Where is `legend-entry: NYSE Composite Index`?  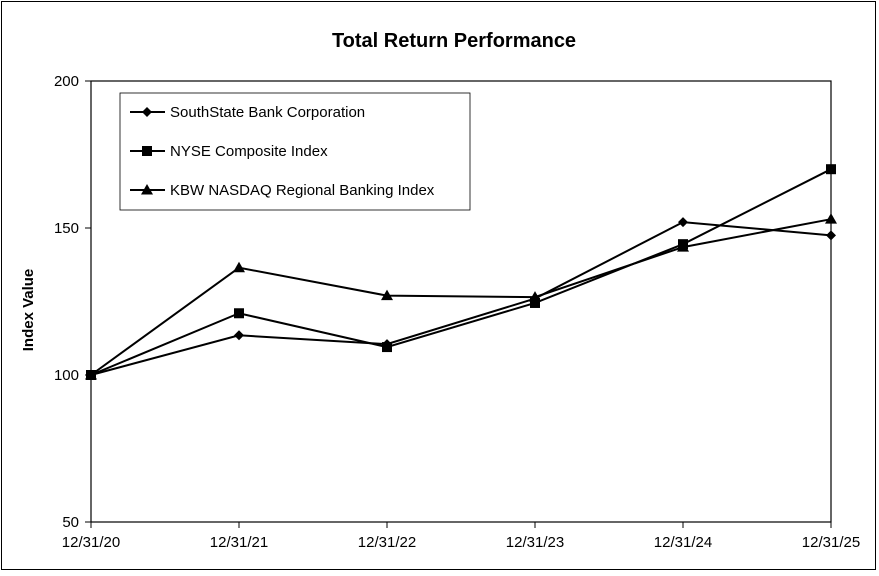 legend-entry: NYSE Composite Index is located at coordinates (229, 151).